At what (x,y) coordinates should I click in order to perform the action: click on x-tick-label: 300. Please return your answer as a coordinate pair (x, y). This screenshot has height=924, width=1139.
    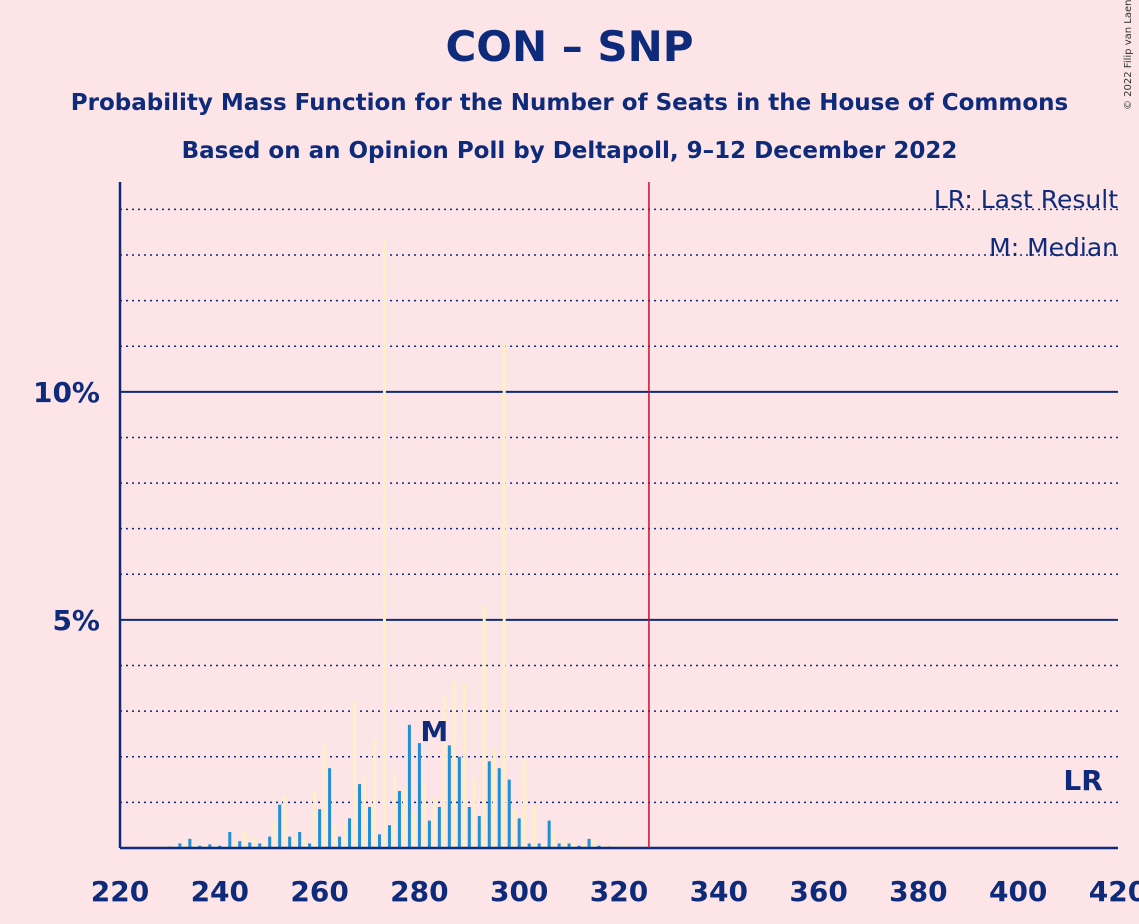
    Looking at the image, I should click on (519, 891).